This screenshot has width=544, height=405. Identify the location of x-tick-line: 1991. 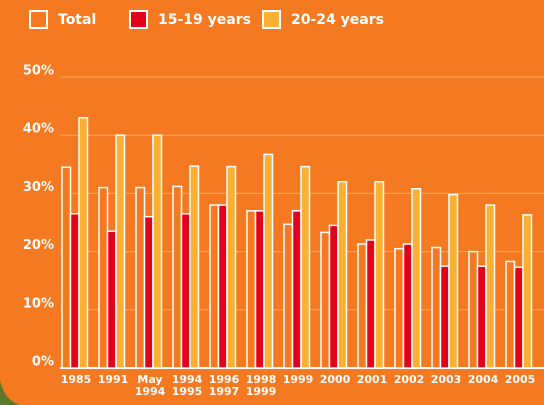
(113, 379).